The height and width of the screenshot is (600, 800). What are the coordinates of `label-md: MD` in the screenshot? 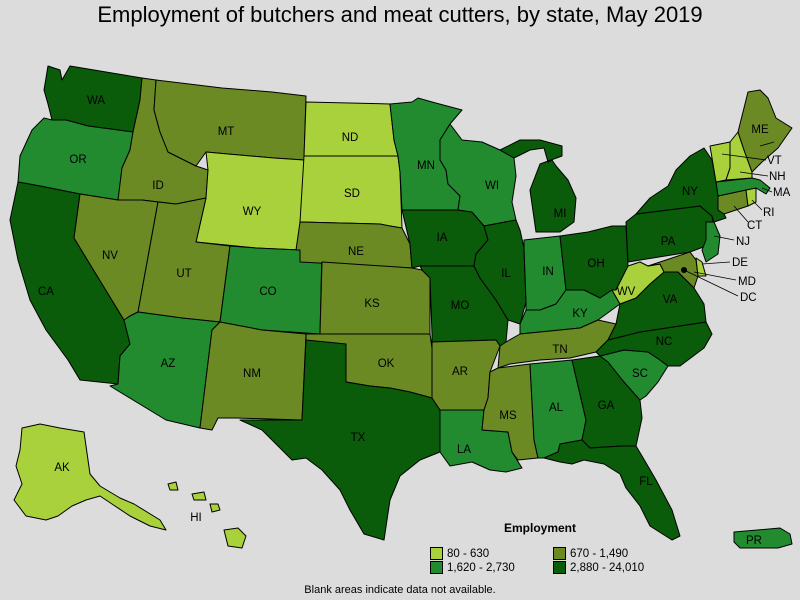 It's located at (747, 282).